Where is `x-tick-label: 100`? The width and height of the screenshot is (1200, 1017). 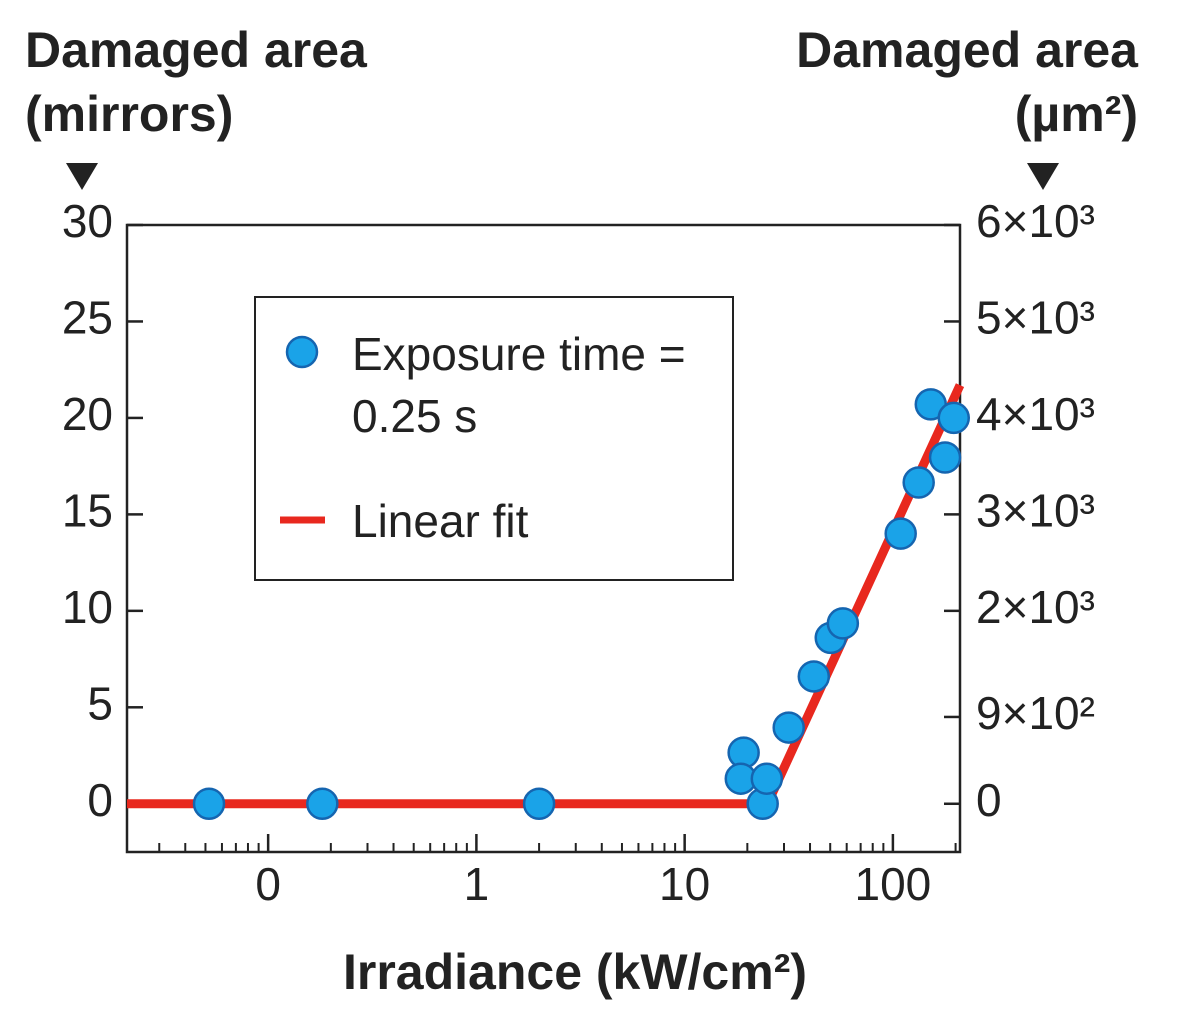
x-tick-label: 100 is located at coordinates (893, 884).